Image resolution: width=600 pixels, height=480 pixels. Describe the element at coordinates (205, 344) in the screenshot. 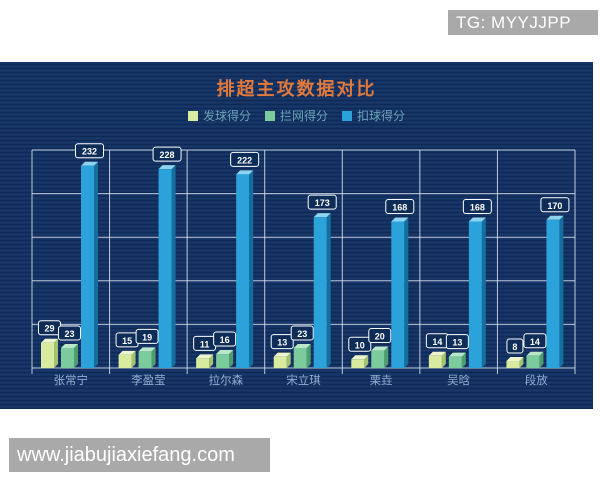

I see `value-label: 11` at that location.